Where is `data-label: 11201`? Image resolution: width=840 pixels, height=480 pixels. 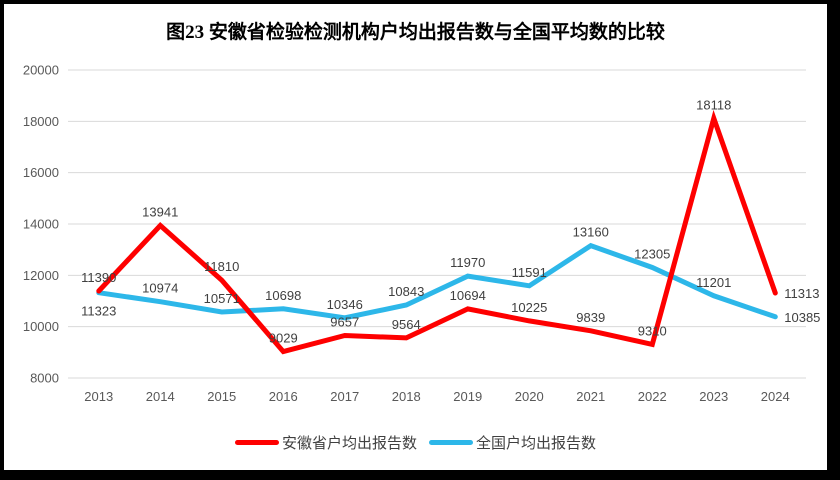 data-label: 11201 is located at coordinates (713, 282).